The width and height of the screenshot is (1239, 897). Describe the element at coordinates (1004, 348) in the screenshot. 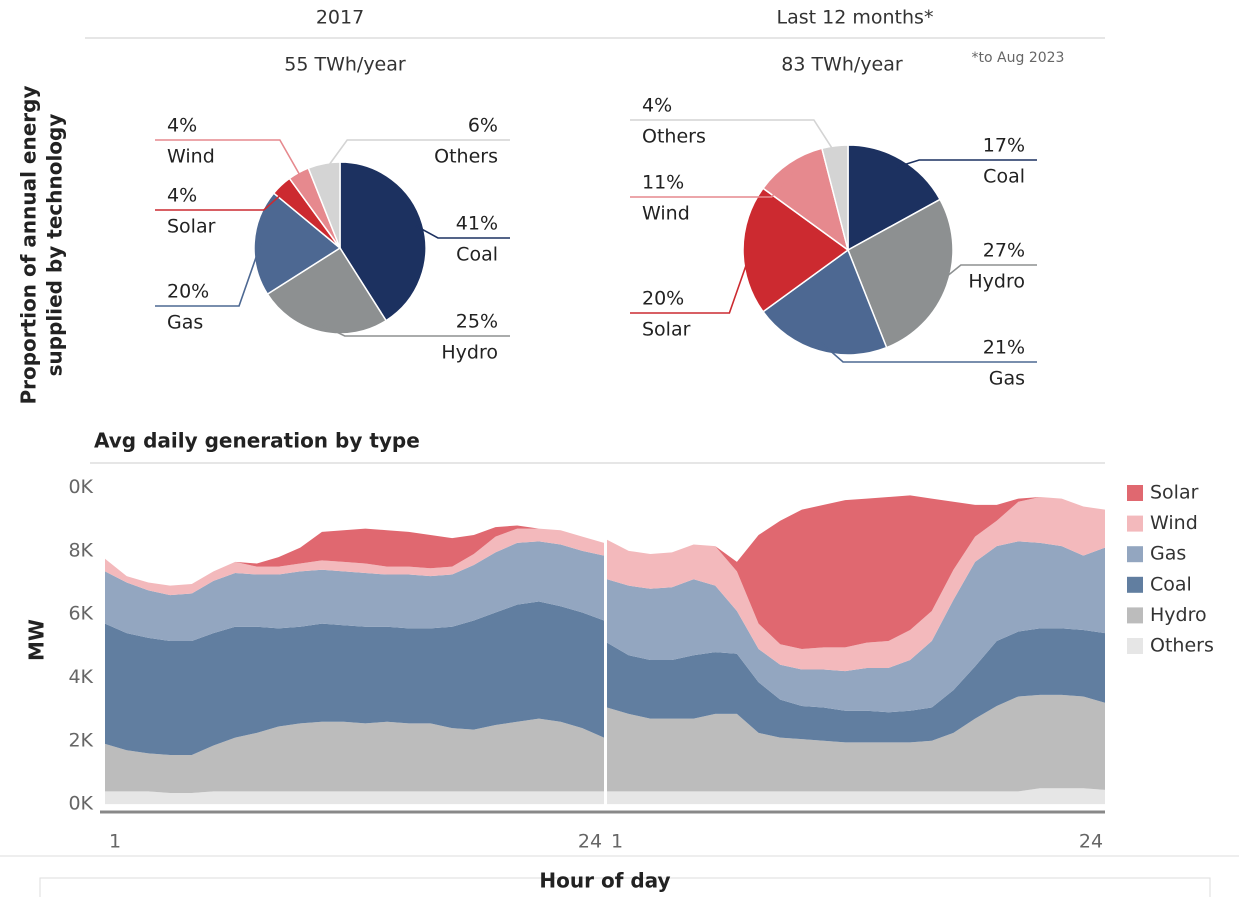

I see `data-label: 21%` at that location.